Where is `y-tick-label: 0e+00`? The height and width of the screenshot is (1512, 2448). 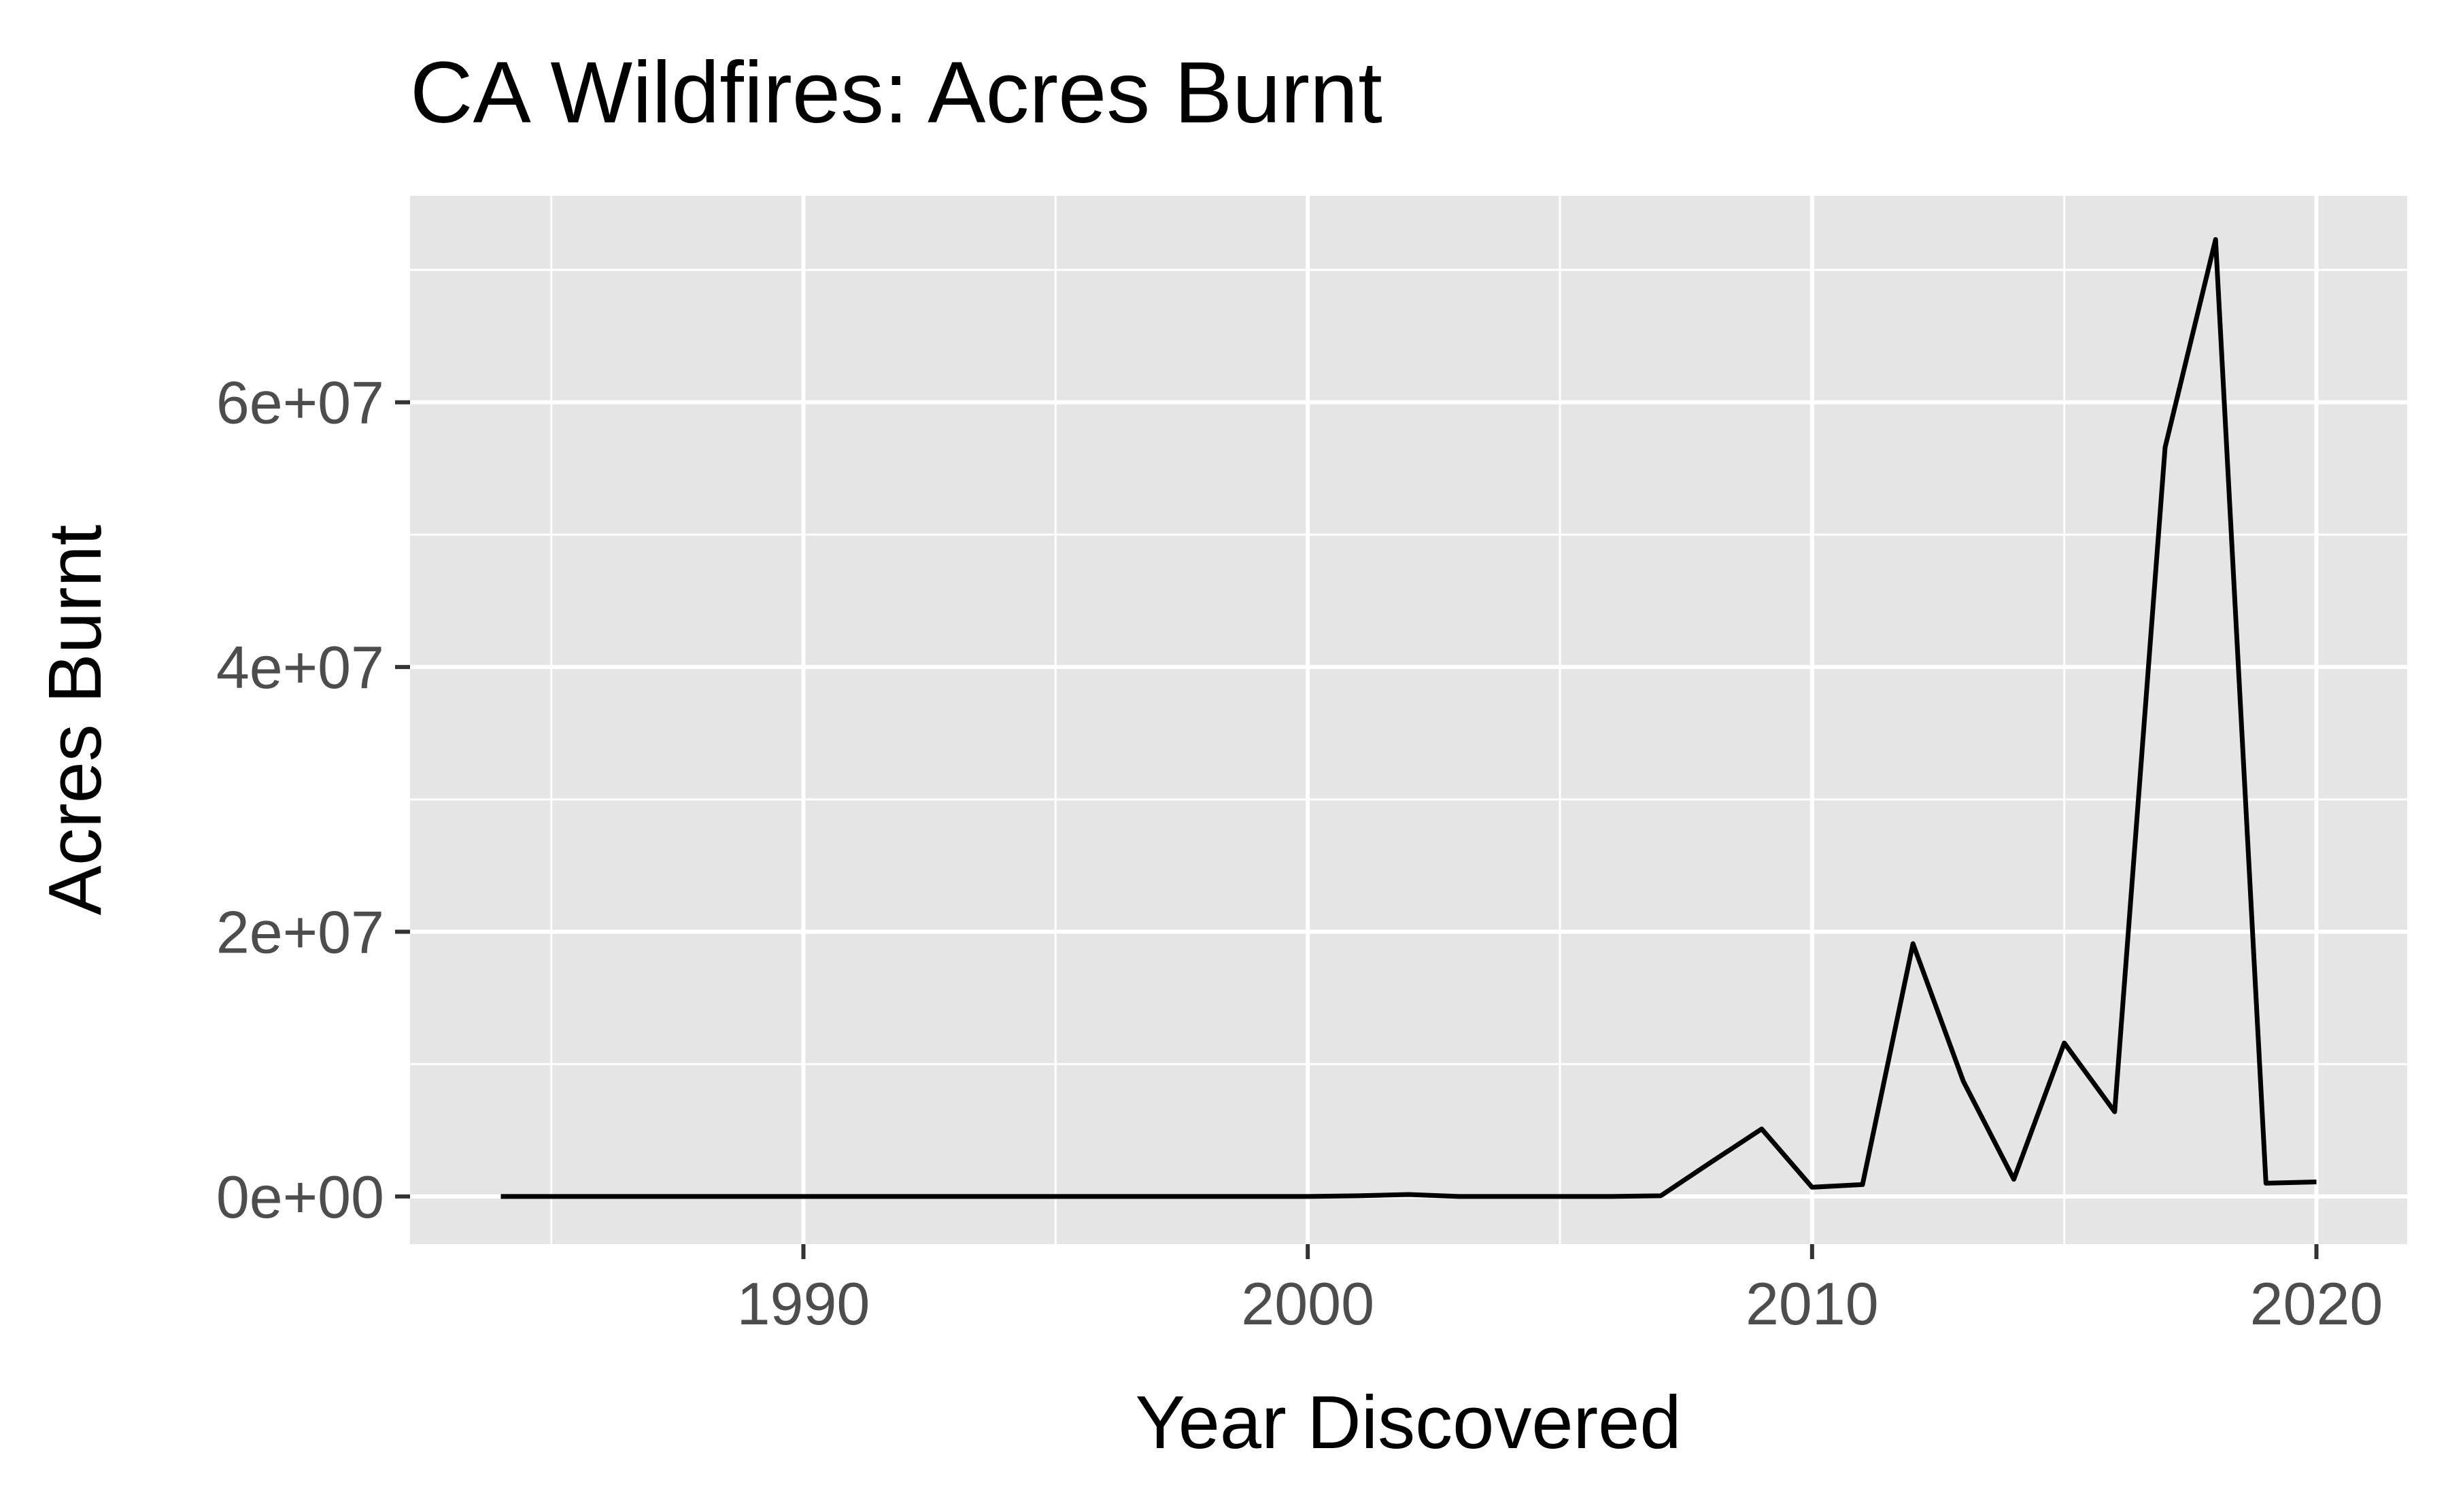 y-tick-label: 0e+00 is located at coordinates (300, 1197).